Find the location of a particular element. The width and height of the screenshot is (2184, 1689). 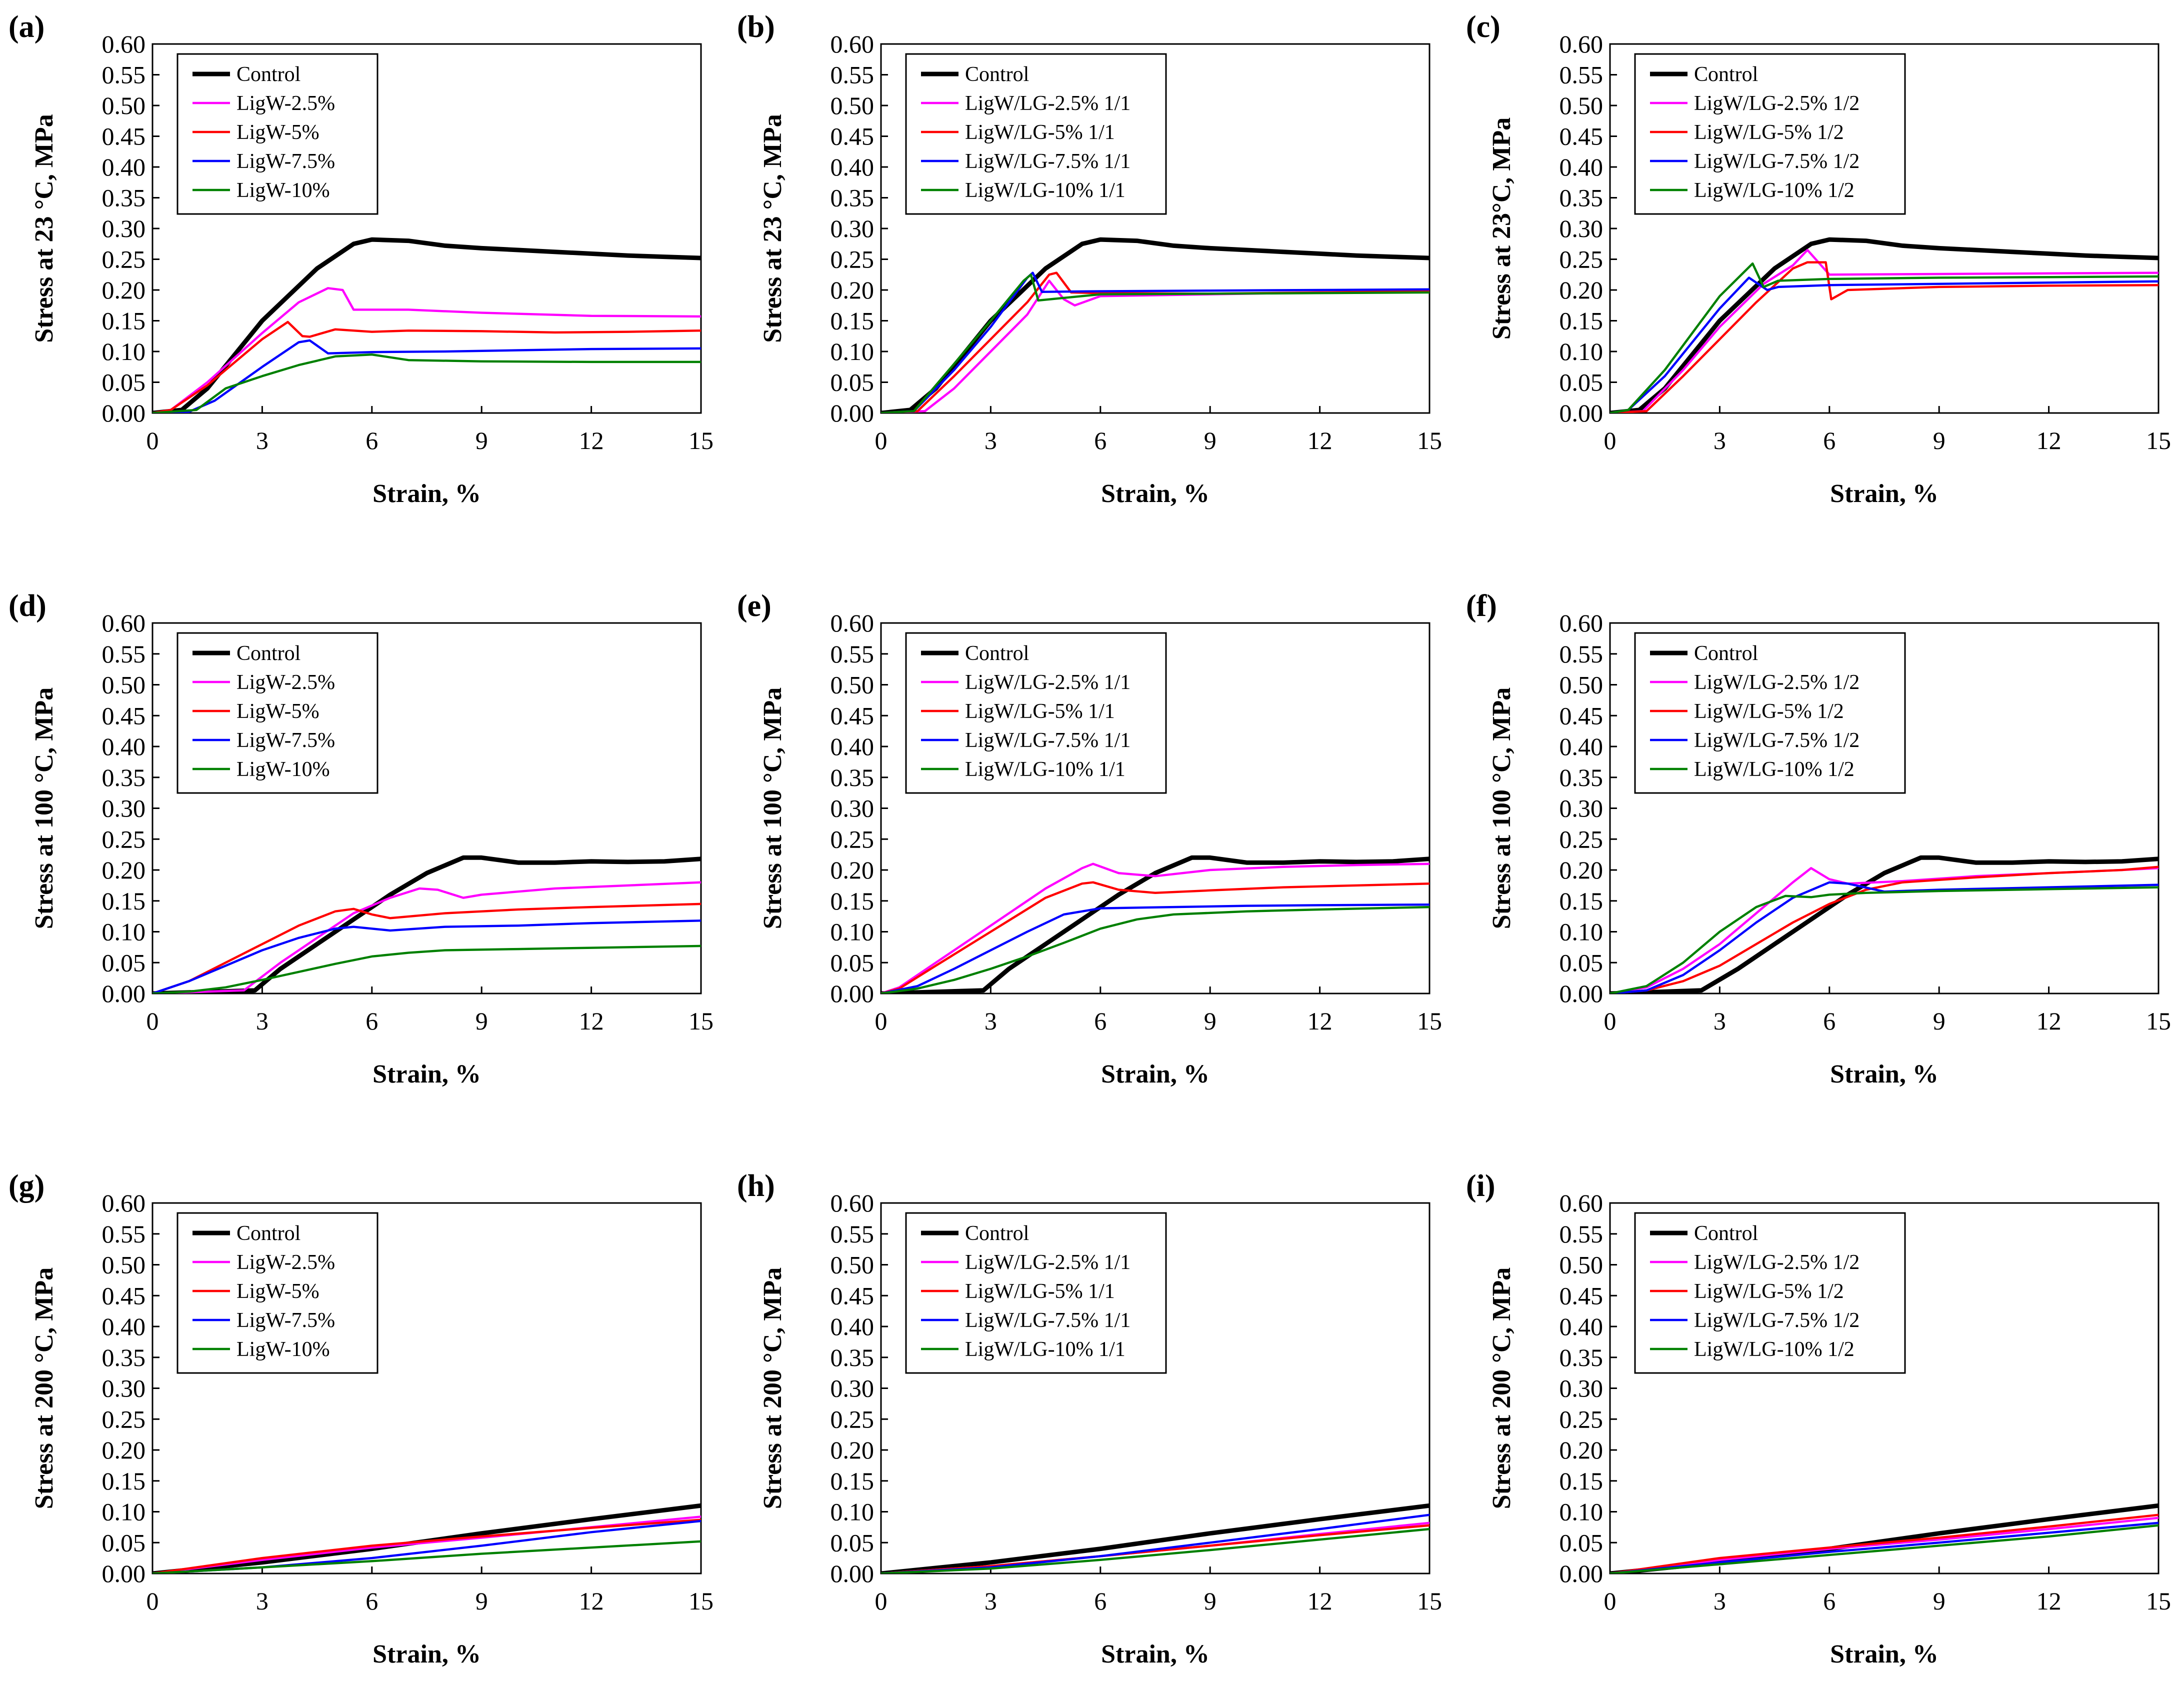

legend-entry: LigW-7.5% is located at coordinates (285, 161).